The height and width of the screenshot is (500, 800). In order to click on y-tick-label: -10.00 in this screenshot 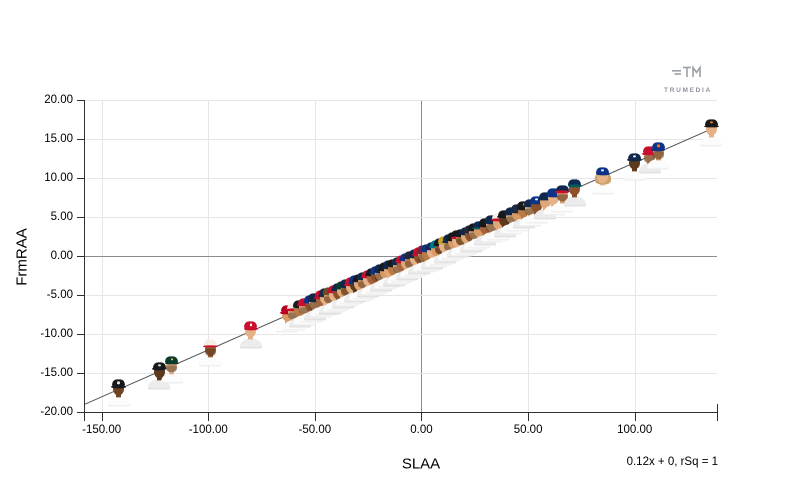, I will do `click(56, 334)`.